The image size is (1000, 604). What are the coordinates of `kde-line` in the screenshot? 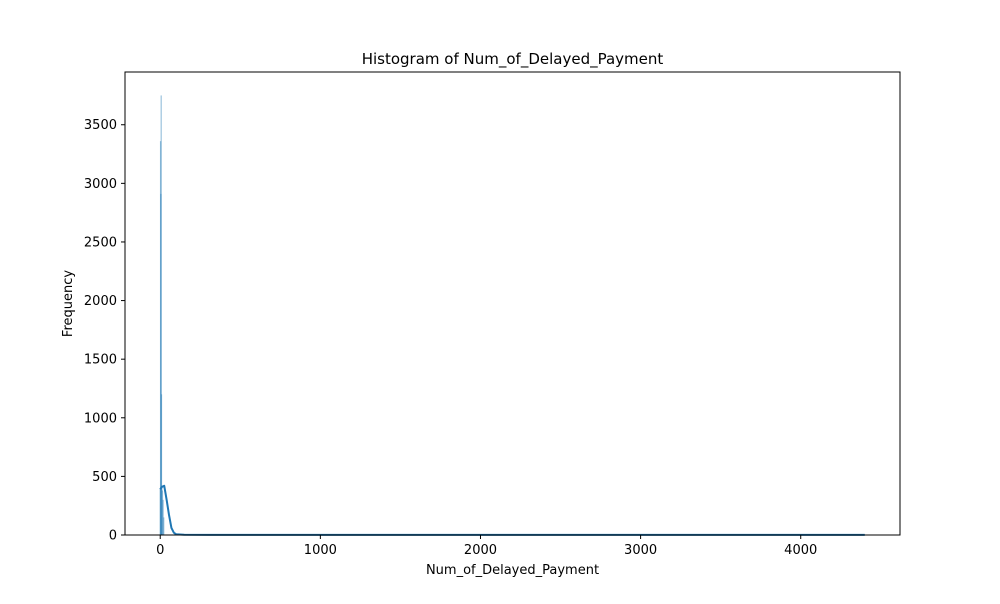 It's located at (512, 510).